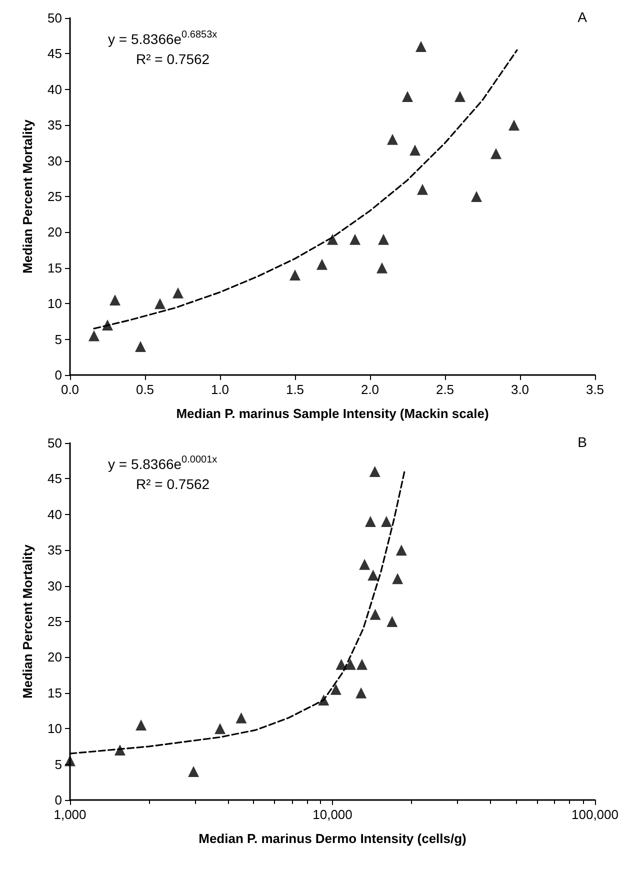 The height and width of the screenshot is (871, 635). What do you see at coordinates (595, 389) in the screenshot?
I see `x-tick-label: 3.5` at bounding box center [595, 389].